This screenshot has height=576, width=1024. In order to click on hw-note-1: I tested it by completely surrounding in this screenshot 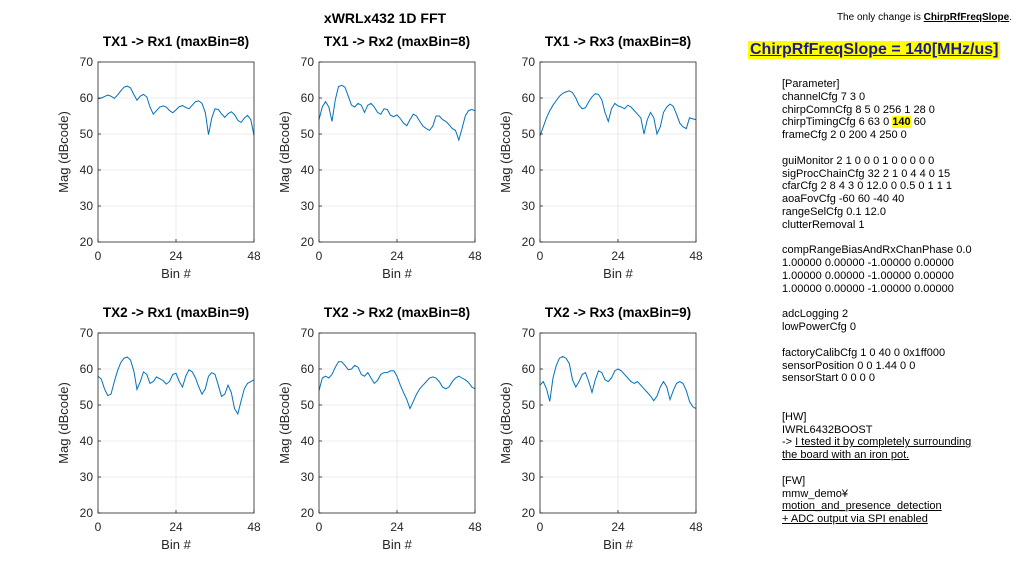, I will do `click(883, 442)`.